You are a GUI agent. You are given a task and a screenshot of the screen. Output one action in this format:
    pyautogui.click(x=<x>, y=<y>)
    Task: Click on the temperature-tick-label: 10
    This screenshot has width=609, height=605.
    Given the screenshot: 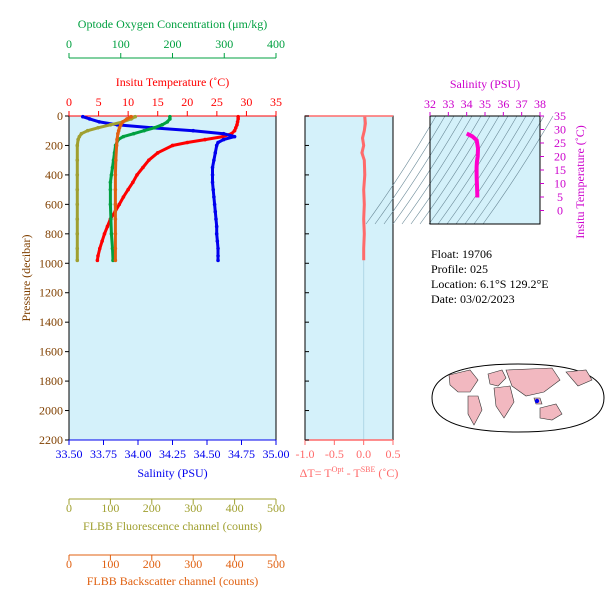 What is the action you would take?
    pyautogui.click(x=128, y=102)
    